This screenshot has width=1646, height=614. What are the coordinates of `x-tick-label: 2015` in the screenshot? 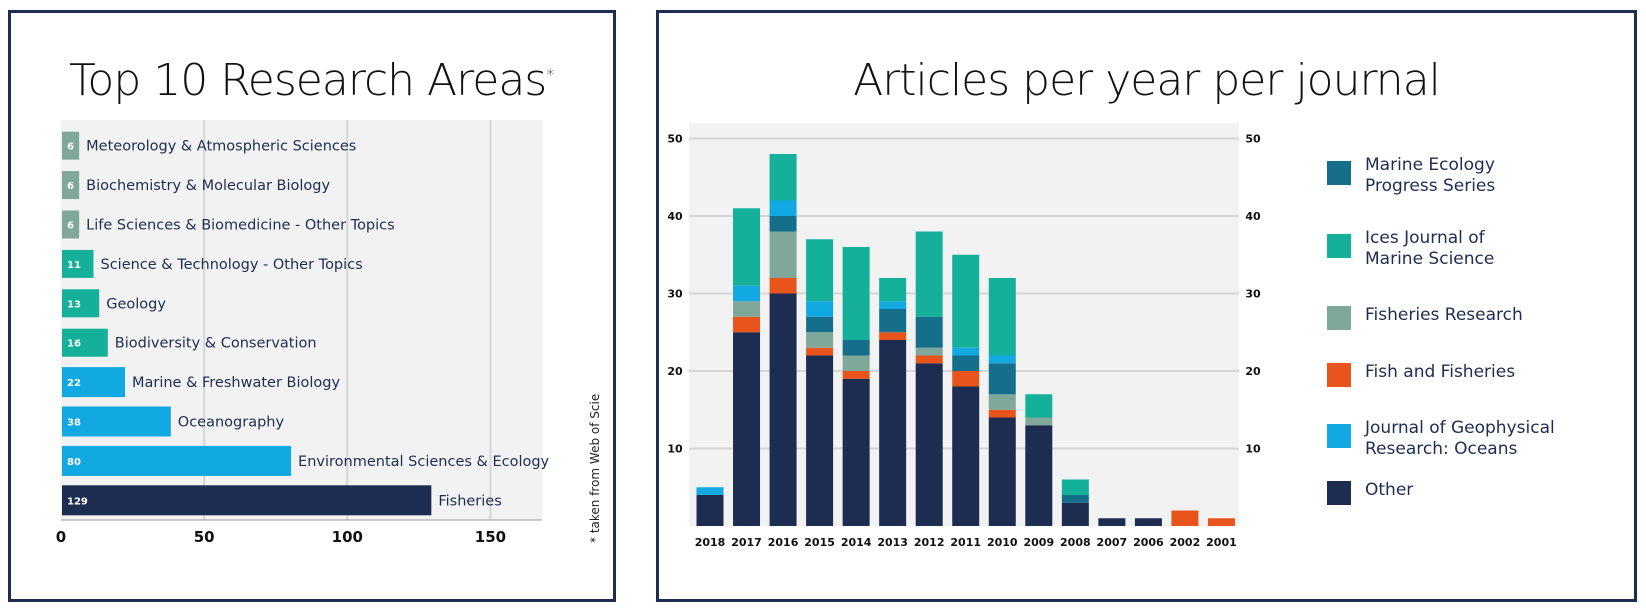 It's located at (819, 542).